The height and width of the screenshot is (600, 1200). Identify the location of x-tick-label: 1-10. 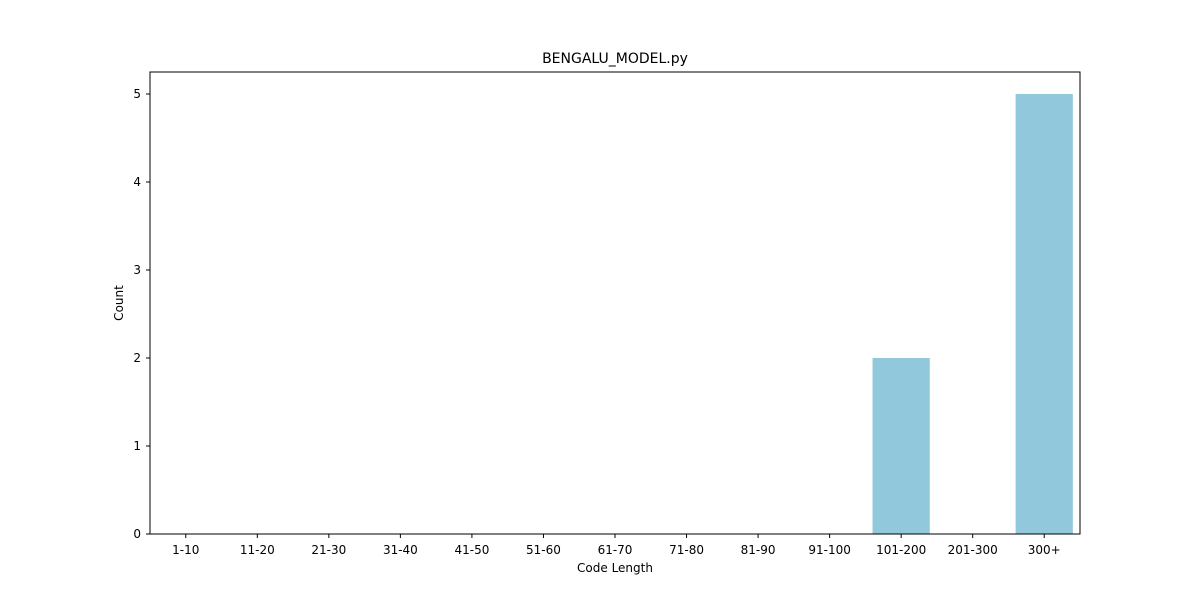
(185, 550).